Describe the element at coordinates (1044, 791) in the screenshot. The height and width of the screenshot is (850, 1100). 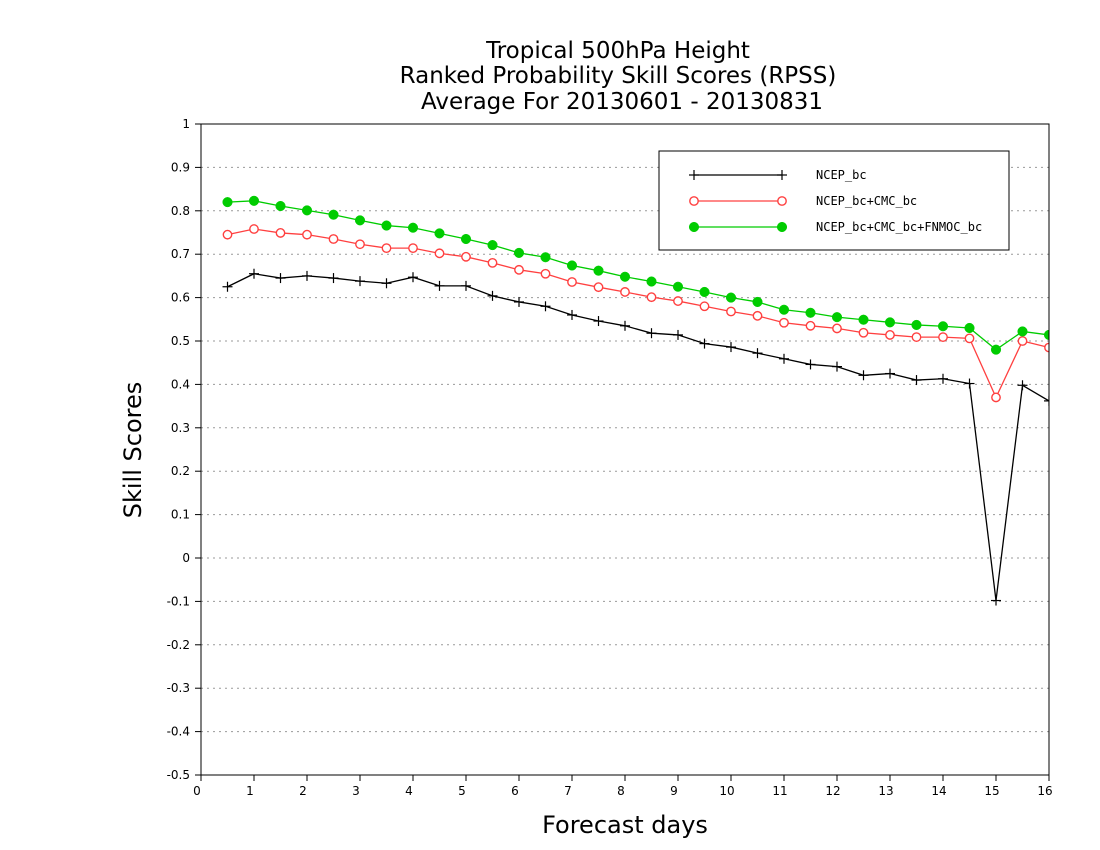
I see `x-tick-label: 16` at that location.